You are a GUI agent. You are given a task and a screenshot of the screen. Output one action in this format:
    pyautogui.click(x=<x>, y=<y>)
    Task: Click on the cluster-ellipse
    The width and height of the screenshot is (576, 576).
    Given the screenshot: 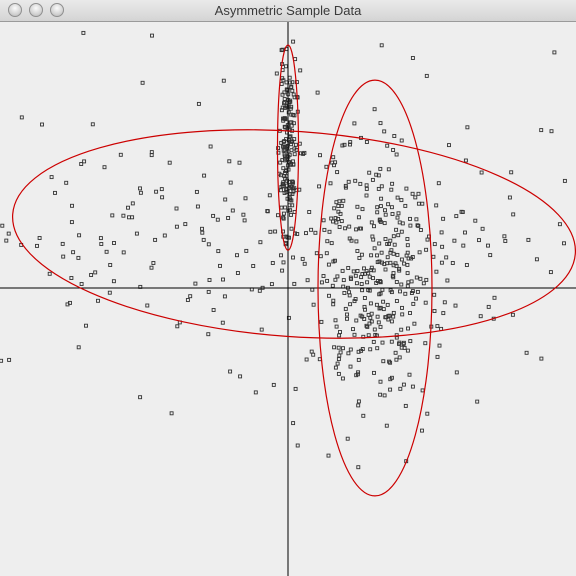 What is the action you would take?
    pyautogui.click(x=288, y=147)
    